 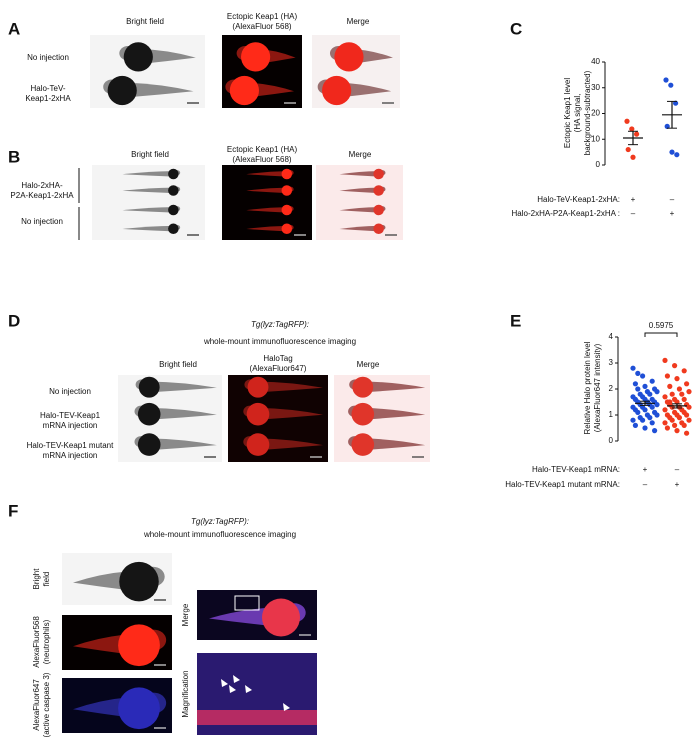 I want to click on side-label: (active caspase 3), so click(x=46, y=704).